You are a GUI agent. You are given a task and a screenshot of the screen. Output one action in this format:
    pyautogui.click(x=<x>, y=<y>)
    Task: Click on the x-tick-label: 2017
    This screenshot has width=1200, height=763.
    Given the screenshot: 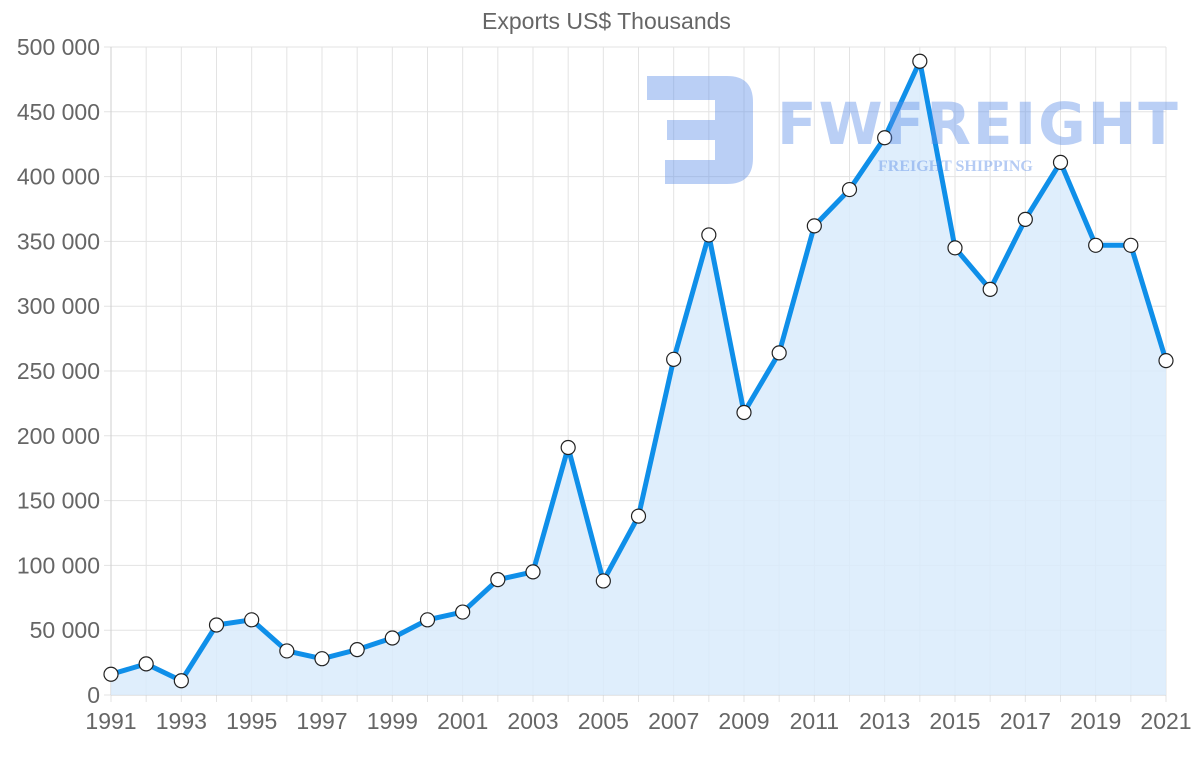 What is the action you would take?
    pyautogui.click(x=1025, y=721)
    